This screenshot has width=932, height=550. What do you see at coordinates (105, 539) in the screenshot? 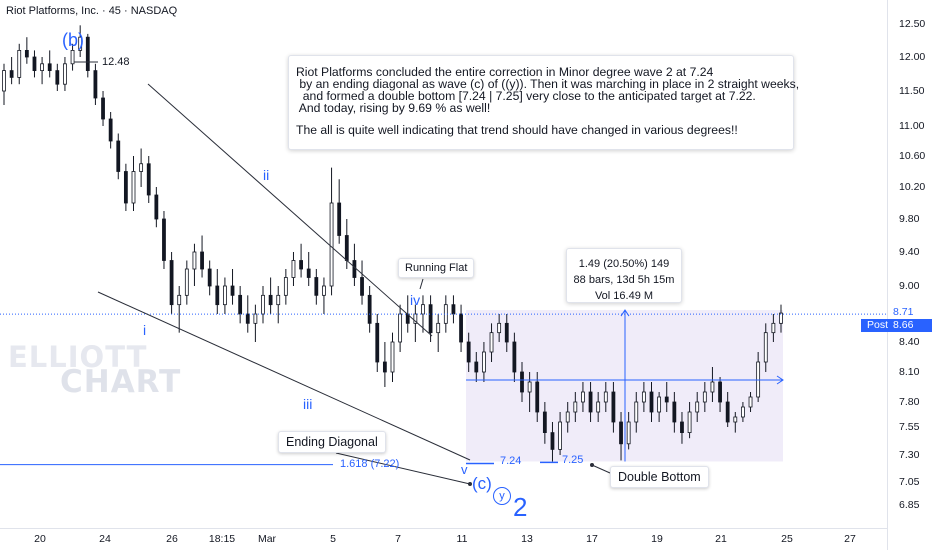
I see `time-tick-label: 24` at bounding box center [105, 539].